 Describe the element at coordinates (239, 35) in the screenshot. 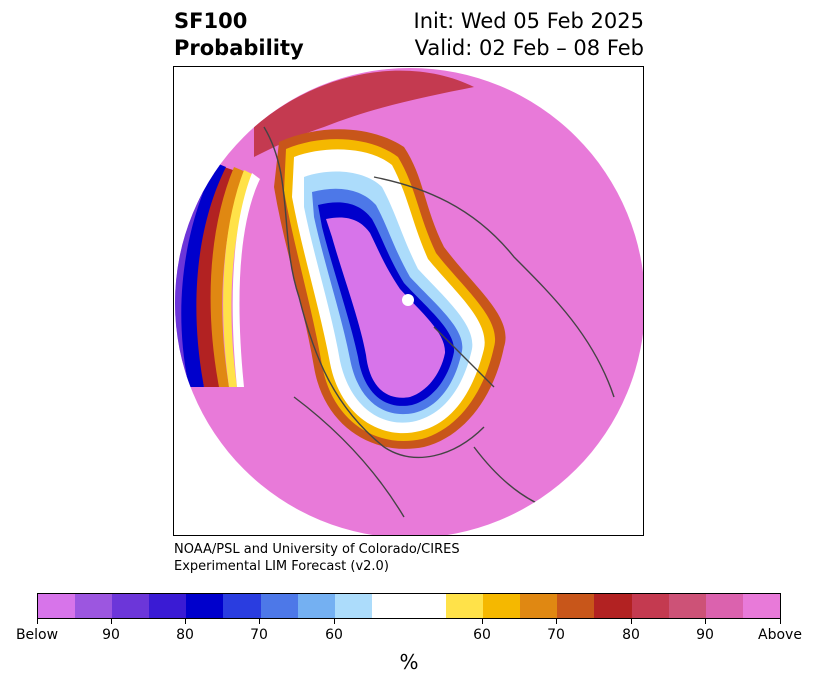

I see `title-left: SF100 Probability` at that location.